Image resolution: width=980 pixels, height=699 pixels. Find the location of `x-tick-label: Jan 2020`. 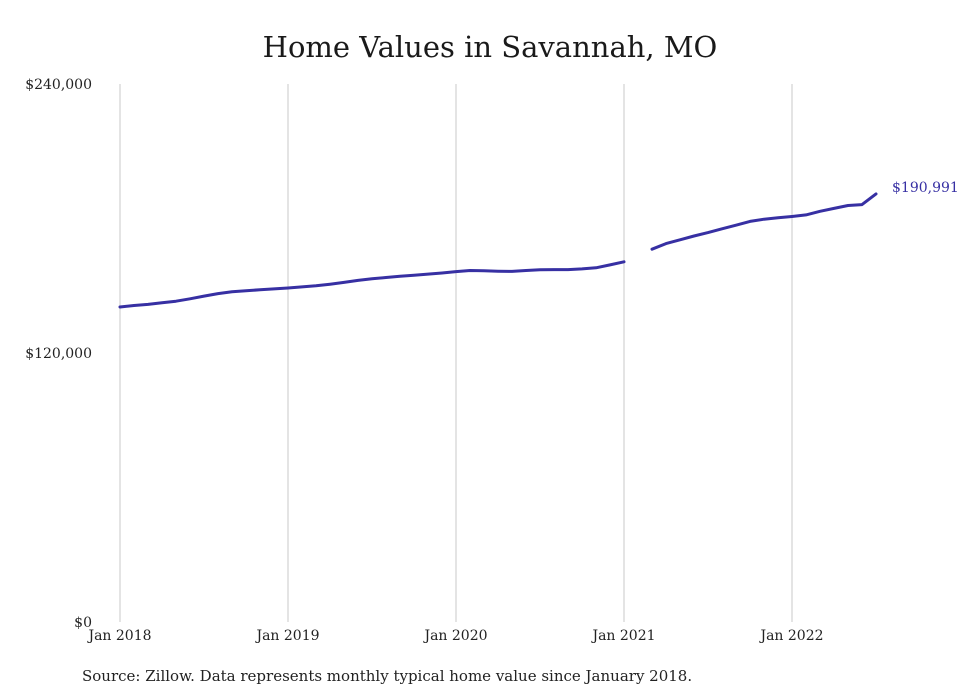

x-tick-label: Jan 2020 is located at coordinates (454, 636).